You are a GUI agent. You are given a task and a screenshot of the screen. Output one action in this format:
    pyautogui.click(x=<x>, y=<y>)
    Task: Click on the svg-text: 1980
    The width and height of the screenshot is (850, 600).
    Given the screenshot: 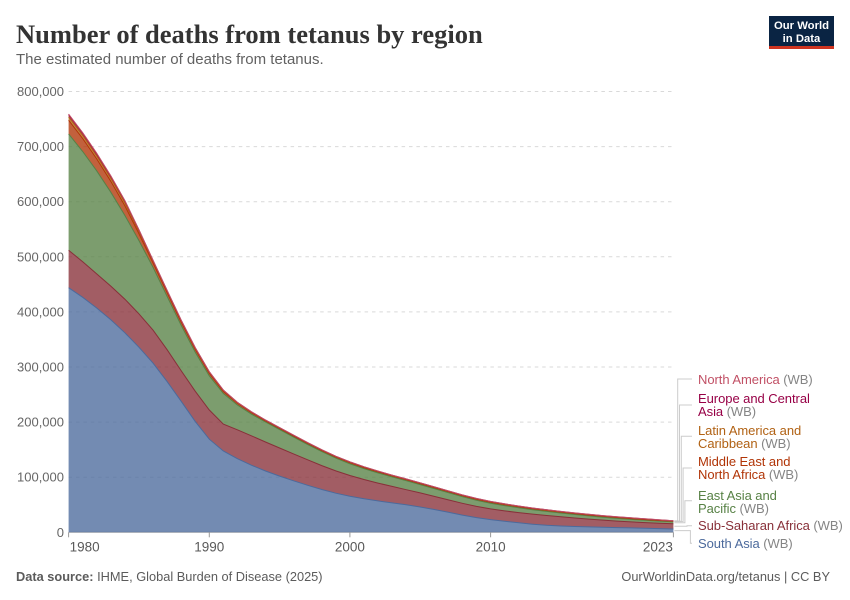 What is the action you would take?
    pyautogui.click(x=85, y=547)
    